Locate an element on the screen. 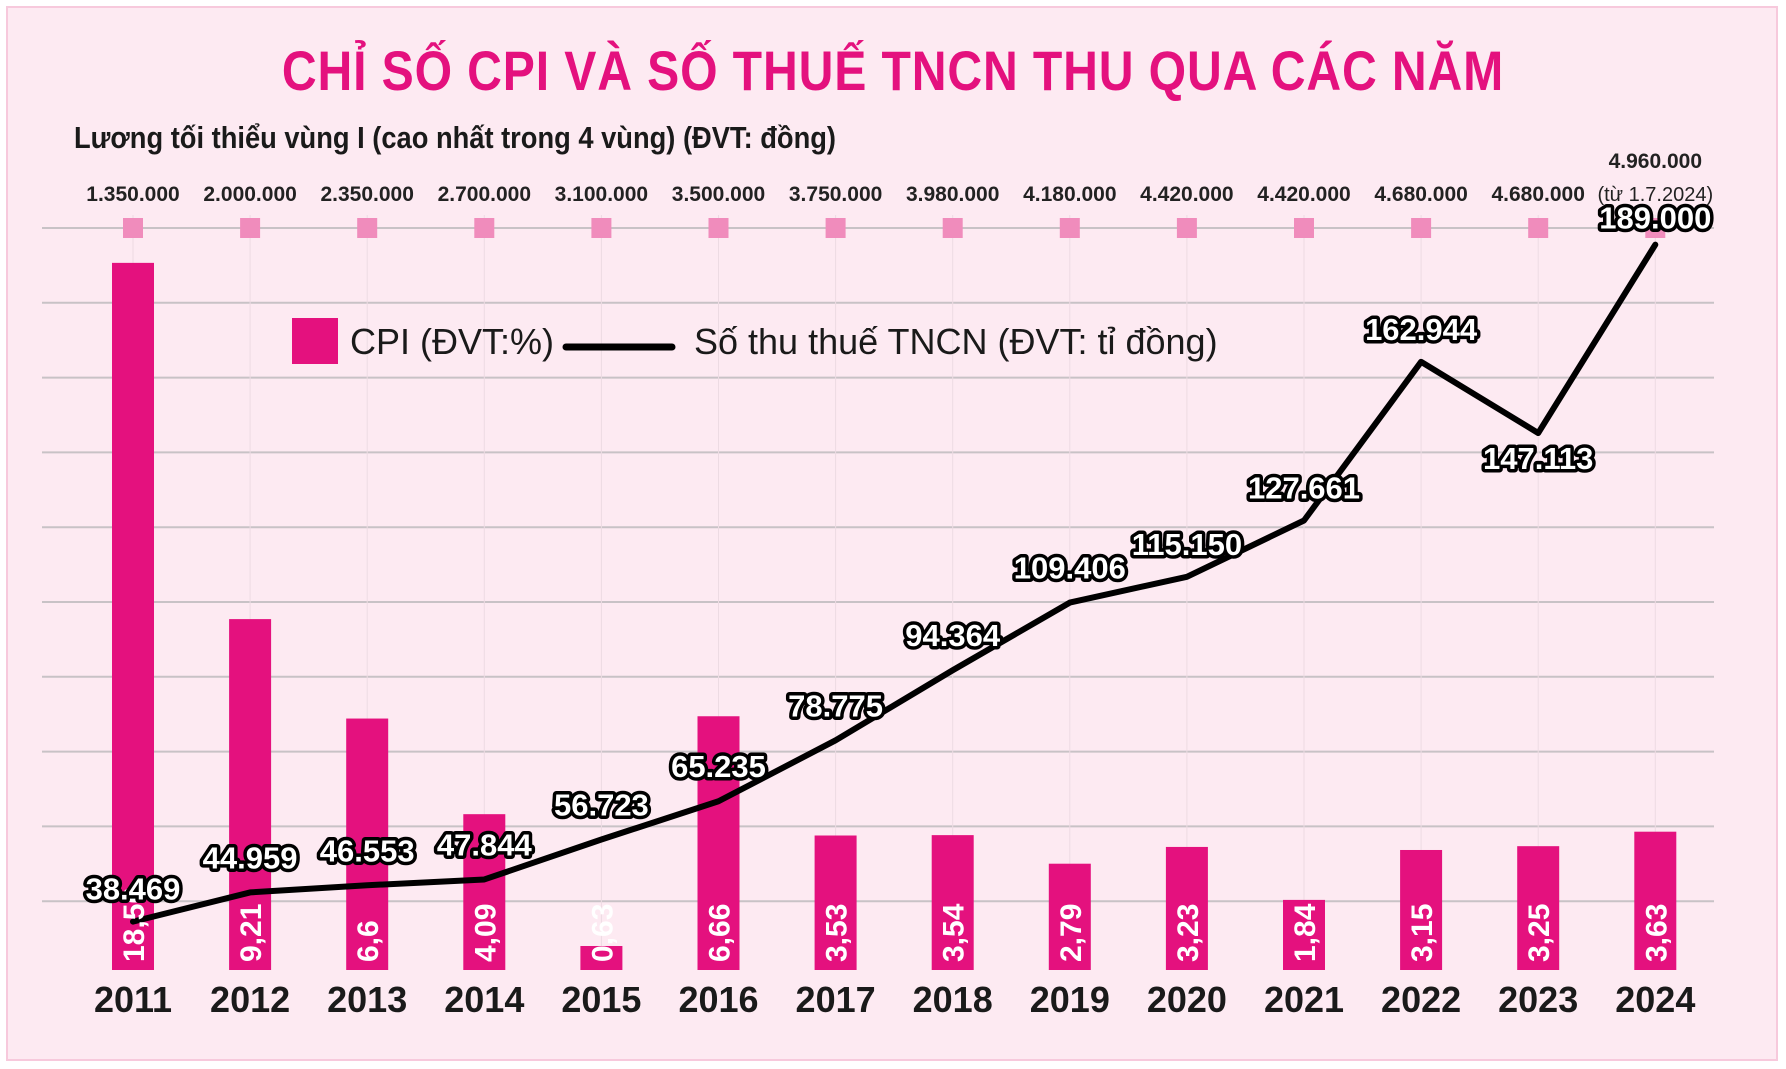 This screenshot has height=1069, width=1786. pit-value-label: 78.775 is located at coordinates (835, 705).